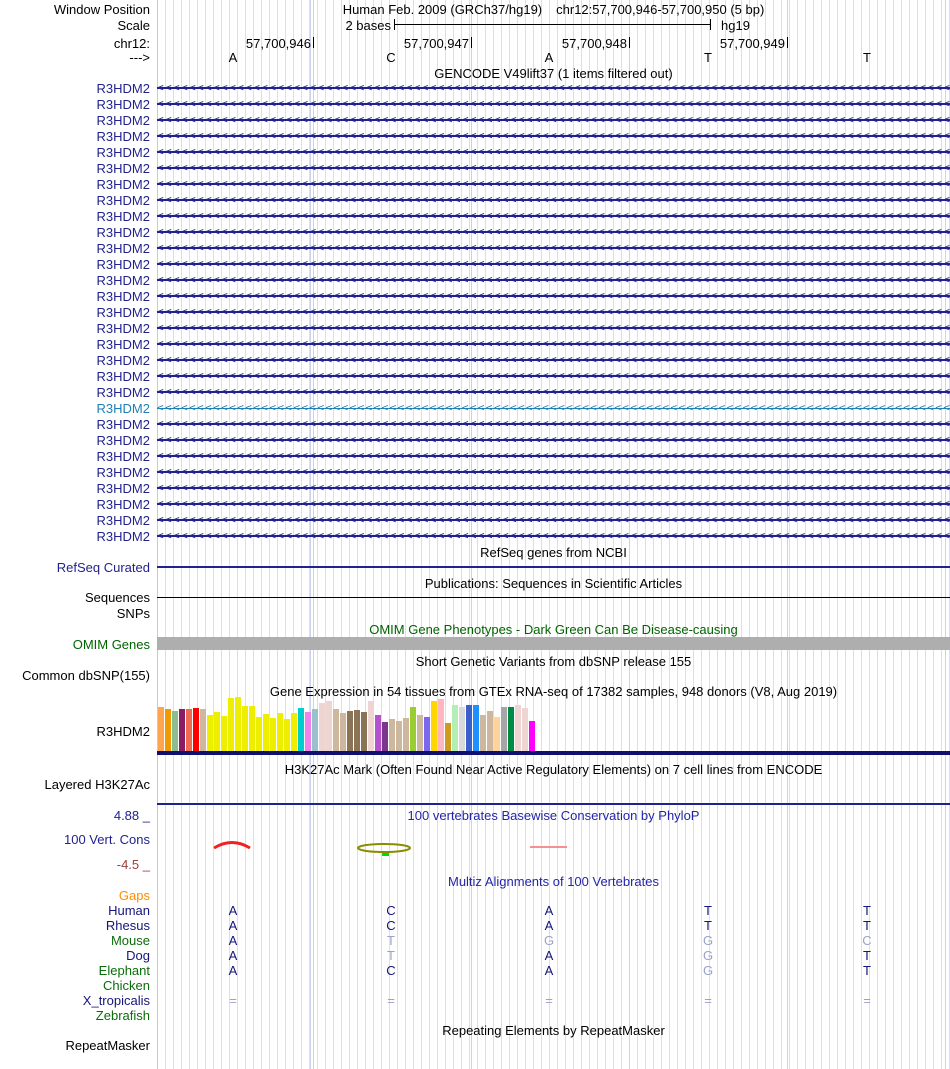  What do you see at coordinates (475, 970) in the screenshot?
I see `species-row: Elephant A C A G T` at bounding box center [475, 970].